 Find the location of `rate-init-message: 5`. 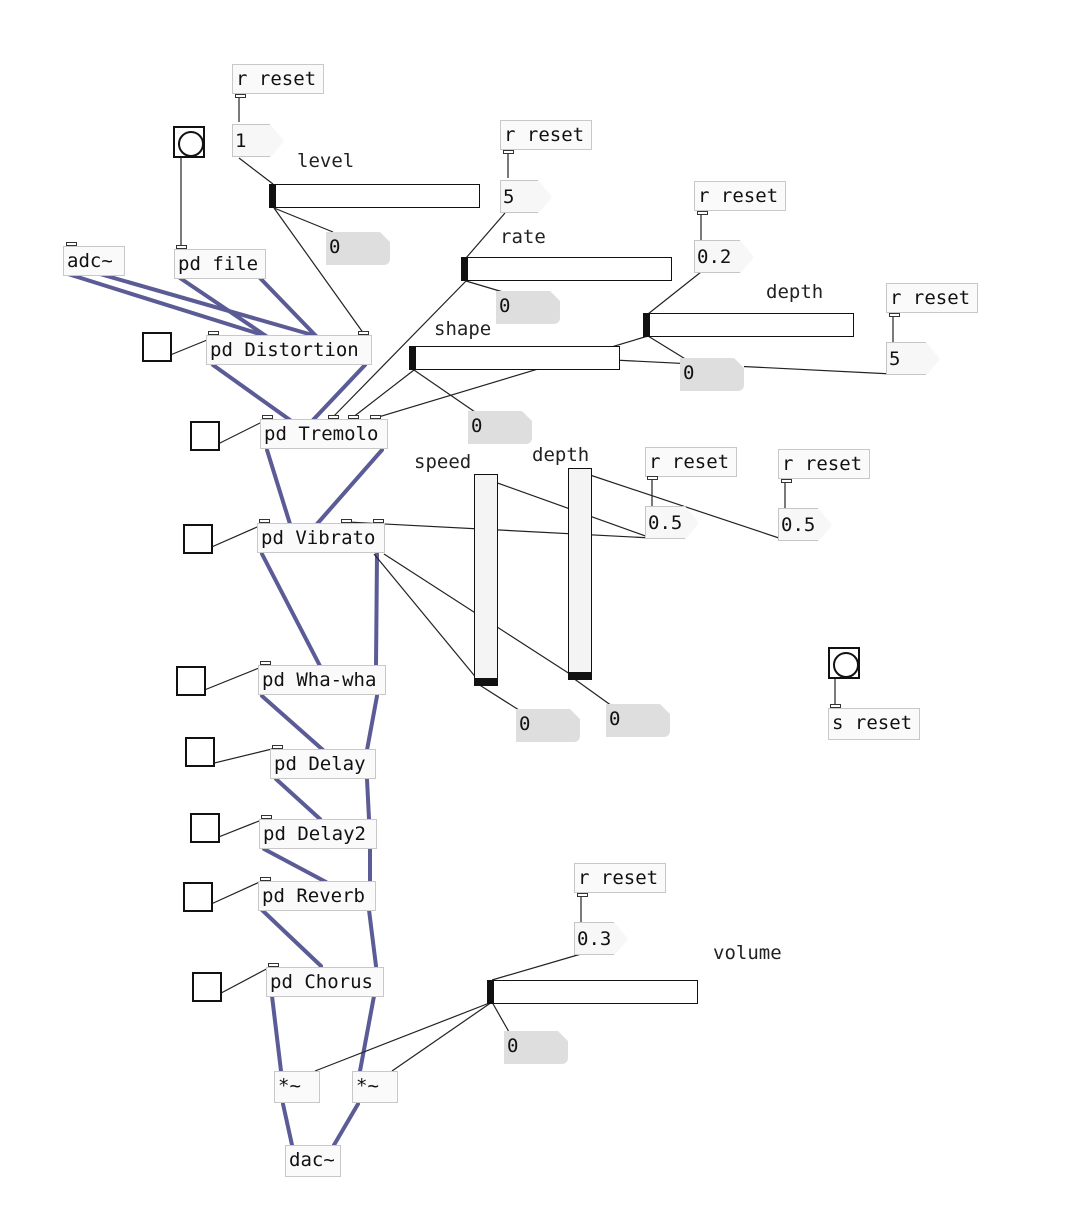

rate-init-message: 5 is located at coordinates (526, 197).